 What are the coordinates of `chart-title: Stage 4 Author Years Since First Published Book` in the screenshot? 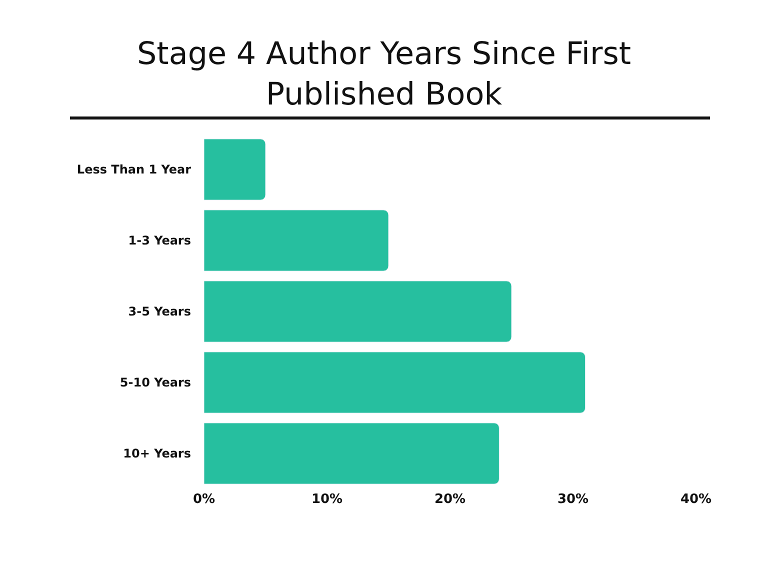 It's located at (384, 74).